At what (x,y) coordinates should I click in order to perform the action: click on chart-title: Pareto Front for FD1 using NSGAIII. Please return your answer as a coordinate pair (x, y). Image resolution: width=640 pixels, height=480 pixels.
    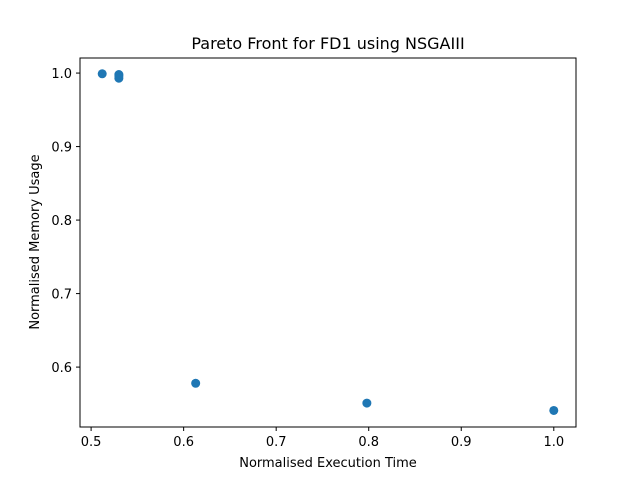
    Looking at the image, I should click on (327, 43).